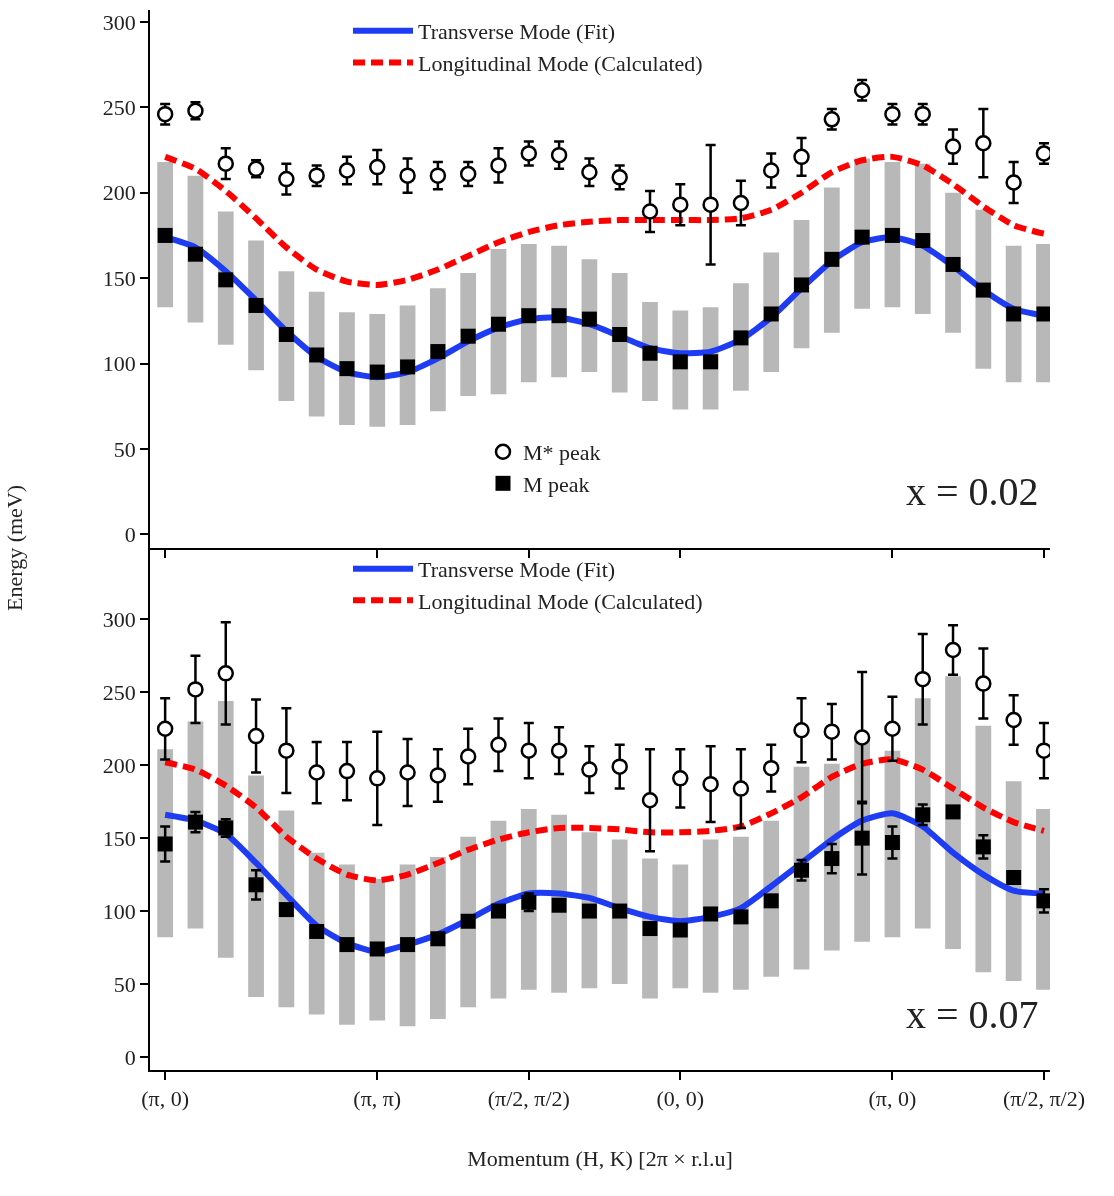 The image size is (1114, 1196). Describe the element at coordinates (377, 1099) in the screenshot. I see `x-tick-label: (π, π)` at that location.